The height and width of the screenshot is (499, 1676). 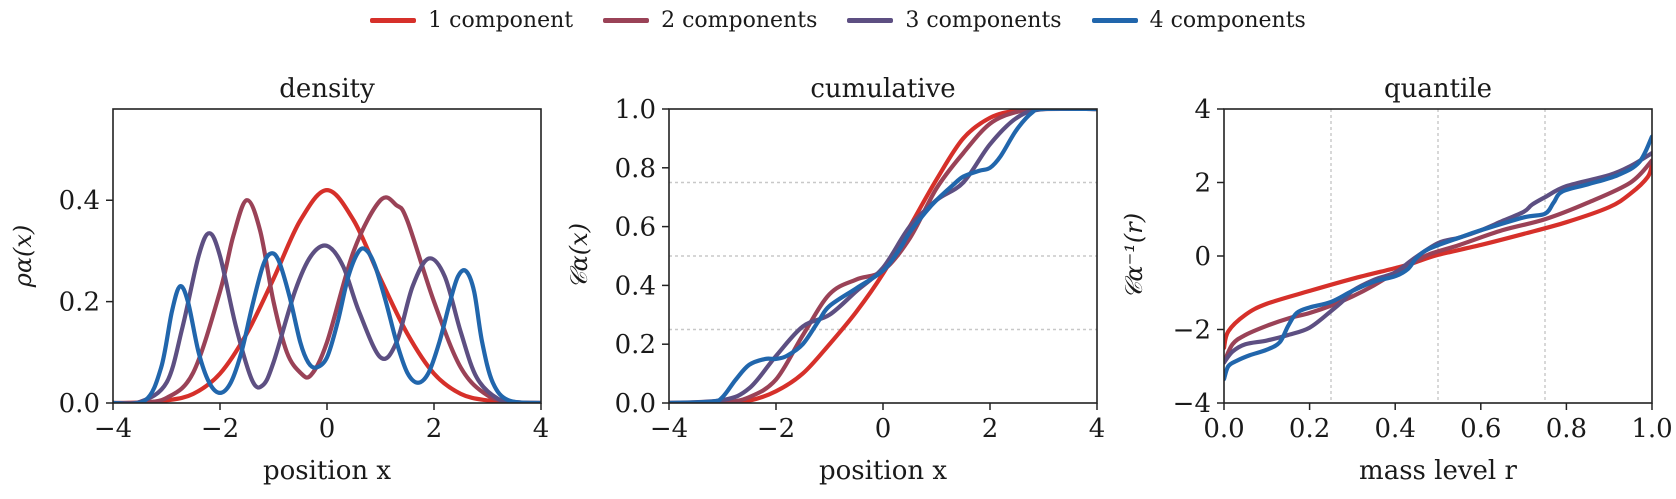 What do you see at coordinates (23, 257) in the screenshot?
I see `y-axis-label: ρα(x)` at bounding box center [23, 257].